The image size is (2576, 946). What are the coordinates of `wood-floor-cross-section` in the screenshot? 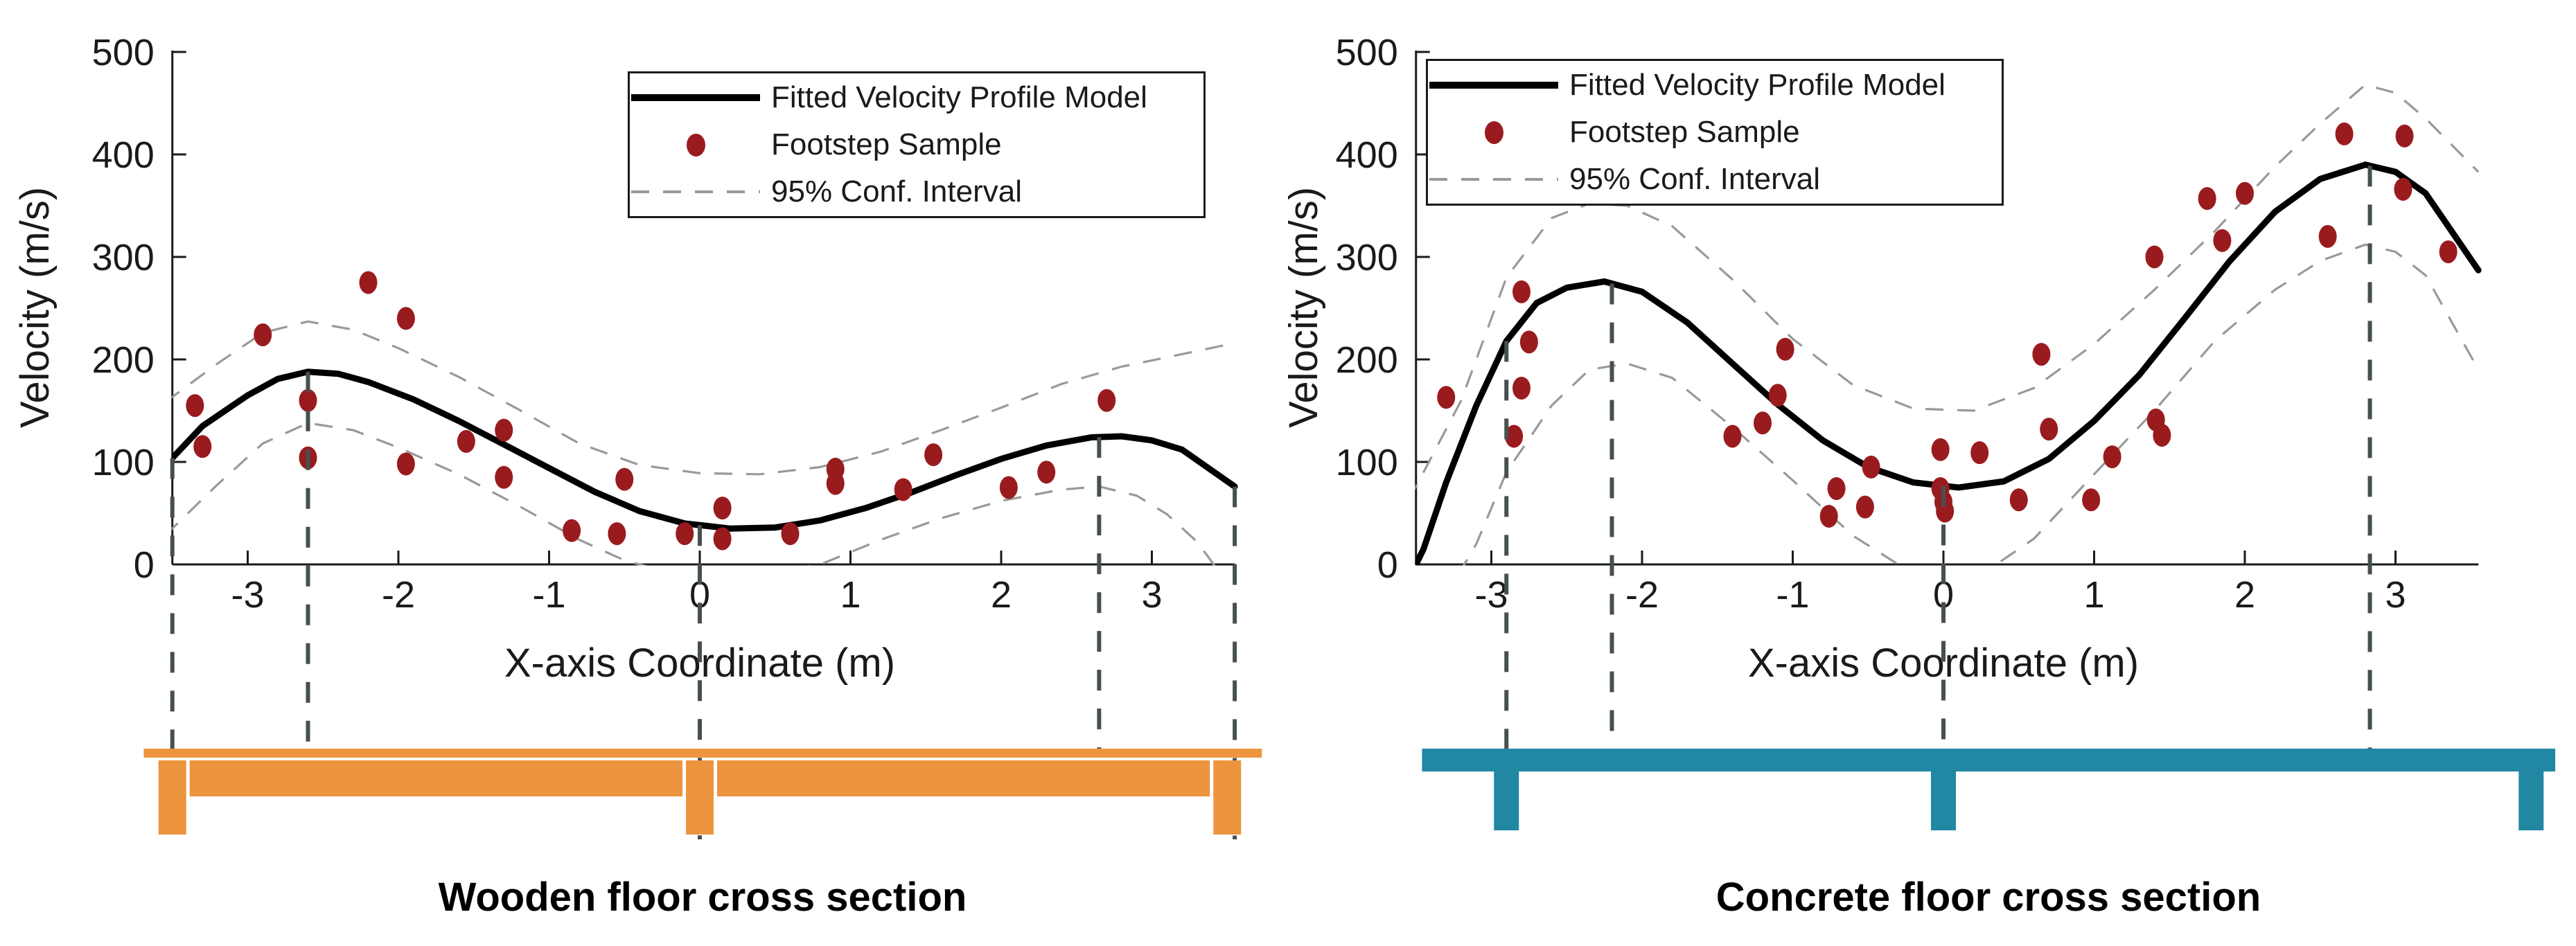 It's located at (702, 792).